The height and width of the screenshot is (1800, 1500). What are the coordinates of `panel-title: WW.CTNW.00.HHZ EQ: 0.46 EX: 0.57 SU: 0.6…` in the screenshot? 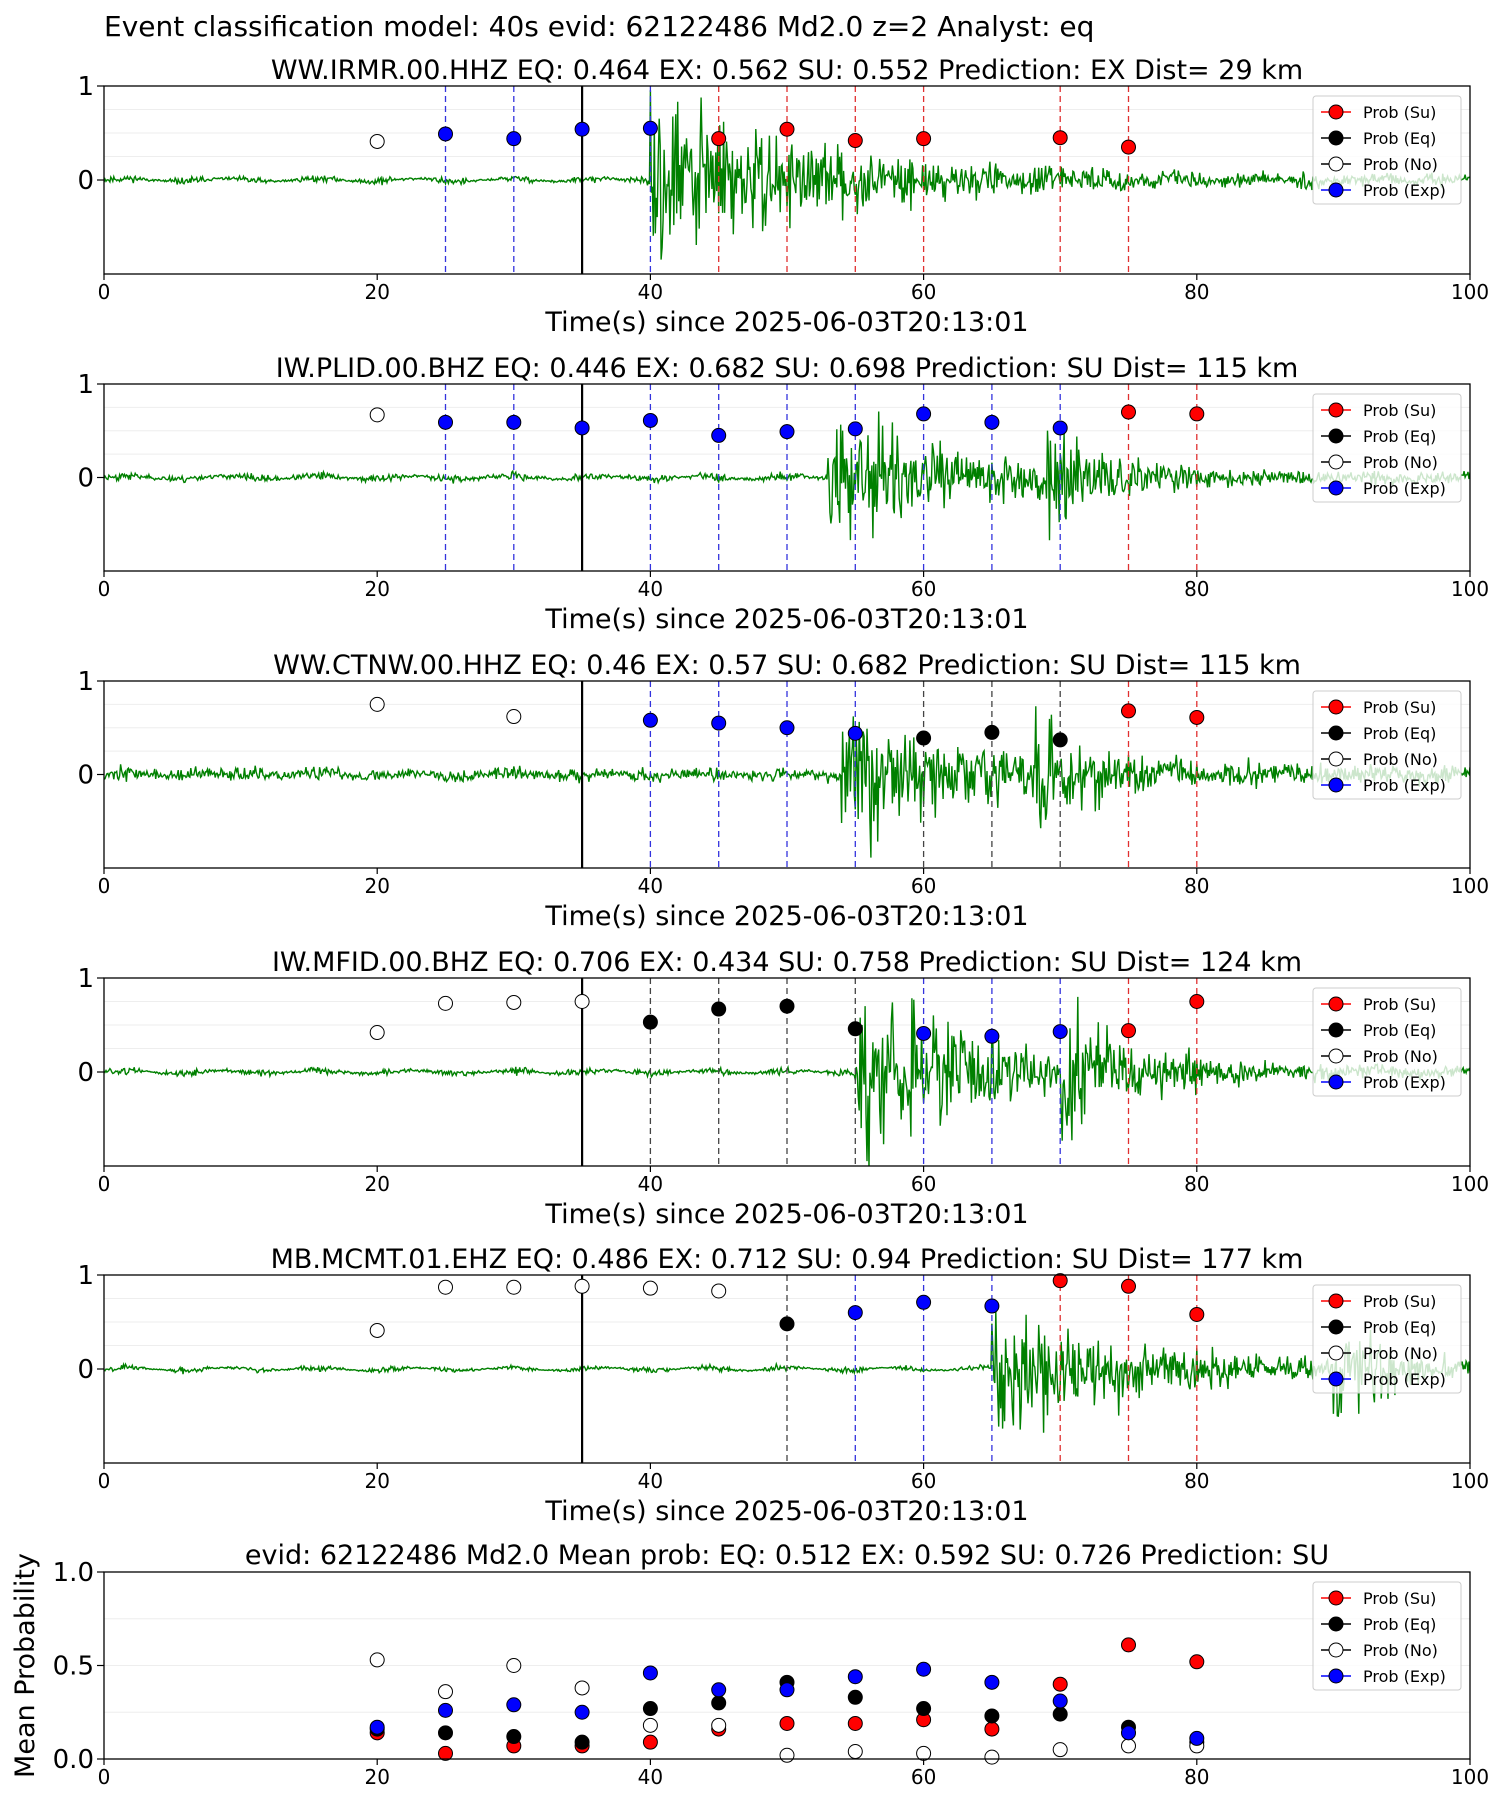 It's located at (787, 665).